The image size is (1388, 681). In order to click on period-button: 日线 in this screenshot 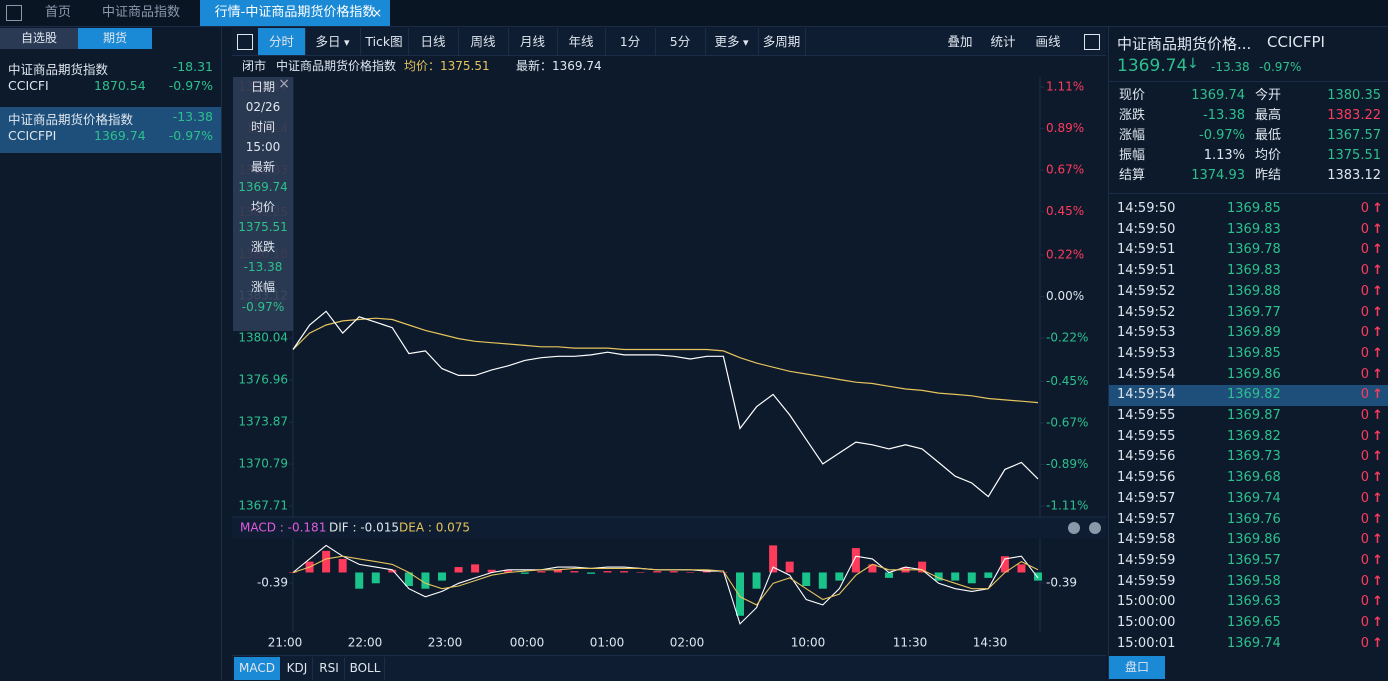, I will do `click(433, 41)`.